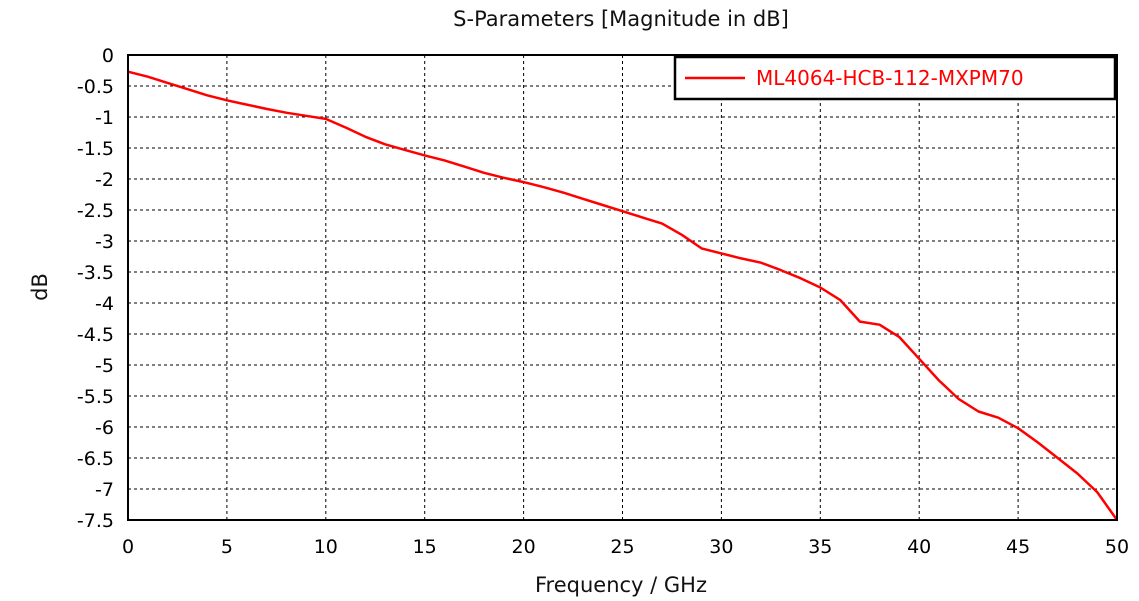 Image resolution: width=1139 pixels, height=601 pixels. What do you see at coordinates (128, 547) in the screenshot?
I see `x-tick-label: 0` at bounding box center [128, 547].